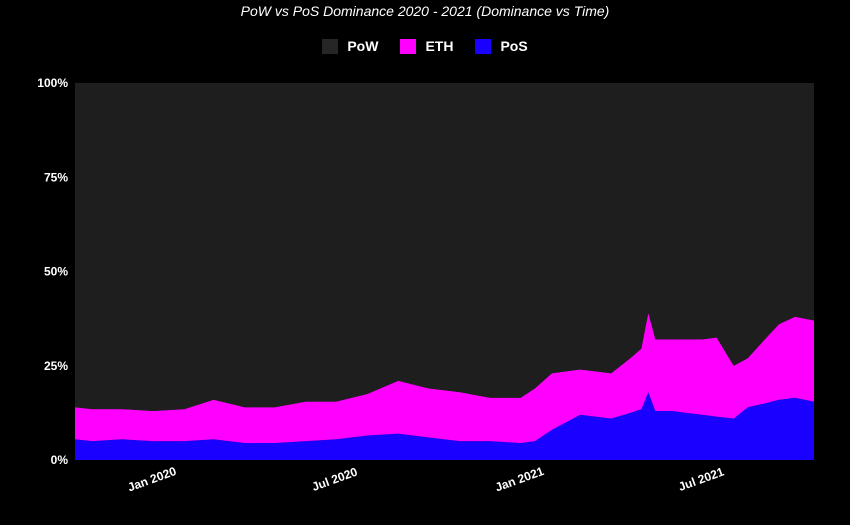  I want to click on y-tick-label: 50%, so click(56, 272).